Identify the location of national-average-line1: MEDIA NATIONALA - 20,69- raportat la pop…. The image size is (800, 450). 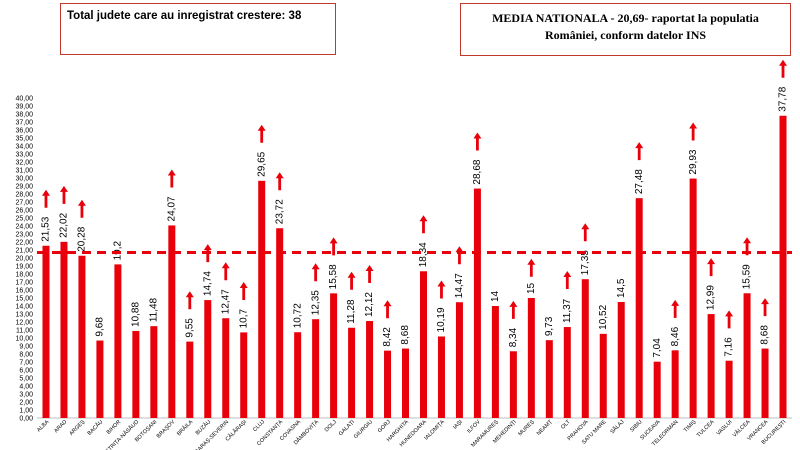
(625, 18).